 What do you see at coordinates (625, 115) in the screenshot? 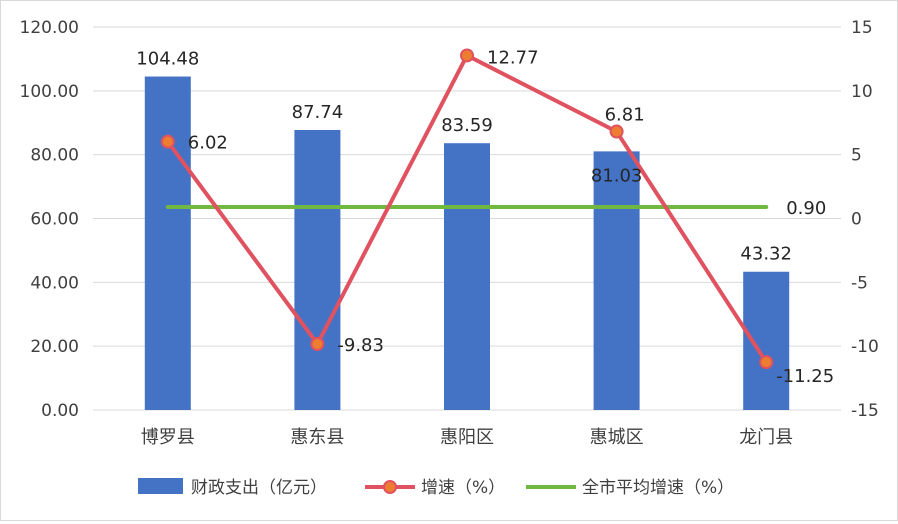
I see `growth-value-label: 6.81` at bounding box center [625, 115].